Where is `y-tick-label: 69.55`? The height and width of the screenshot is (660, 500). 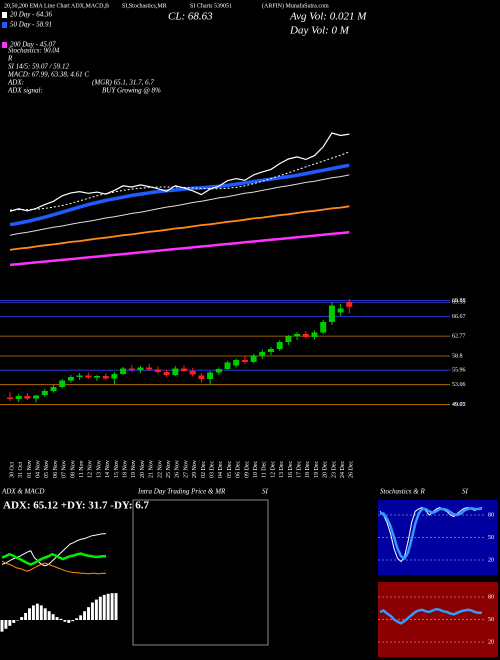 y-tick-label: 69.55 is located at coordinates (459, 303).